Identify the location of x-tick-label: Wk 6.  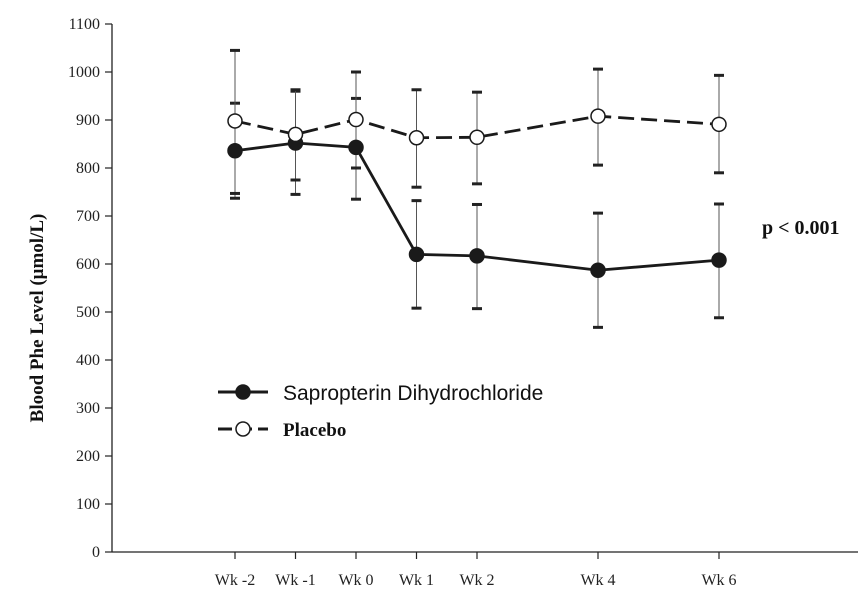
(718, 580).